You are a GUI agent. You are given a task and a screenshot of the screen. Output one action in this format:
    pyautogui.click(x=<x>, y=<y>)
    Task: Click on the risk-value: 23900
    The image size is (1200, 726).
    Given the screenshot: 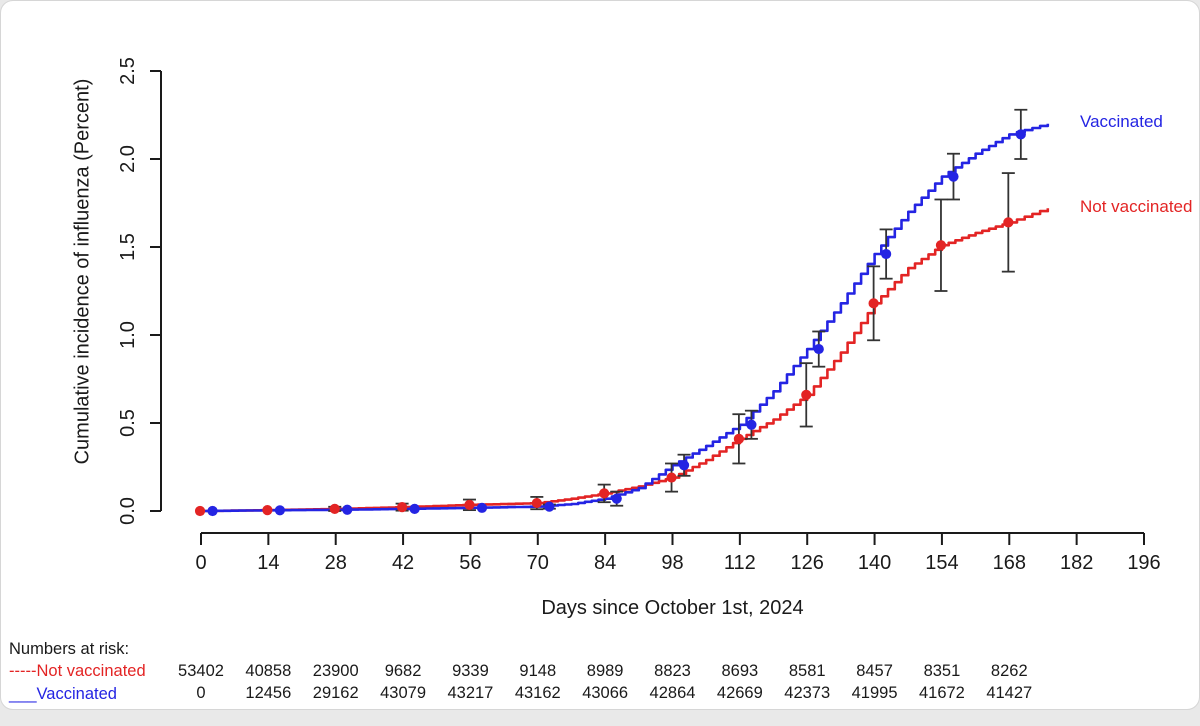 What is the action you would take?
    pyautogui.click(x=336, y=671)
    